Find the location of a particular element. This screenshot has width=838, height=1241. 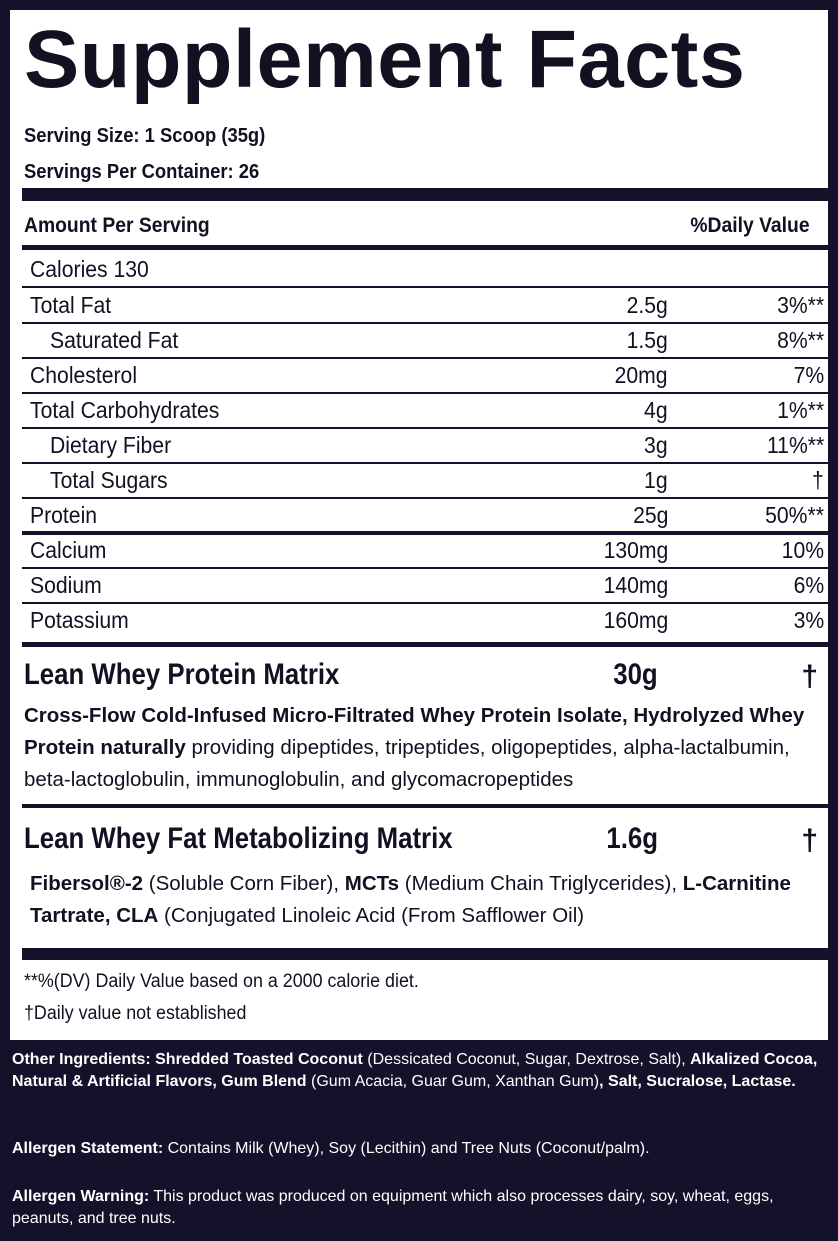

nutrient-name: Total Fat is located at coordinates (71, 305).